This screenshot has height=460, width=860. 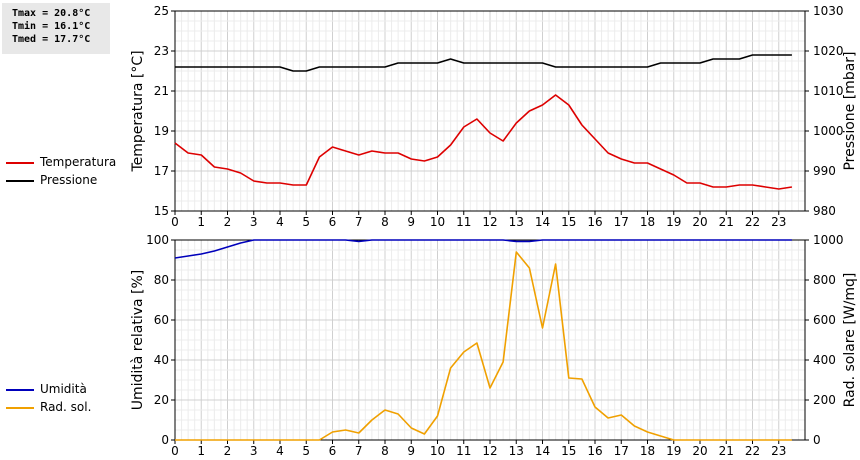 What do you see at coordinates (333, 222) in the screenshot?
I see `top-x-tick-label: 6` at bounding box center [333, 222].